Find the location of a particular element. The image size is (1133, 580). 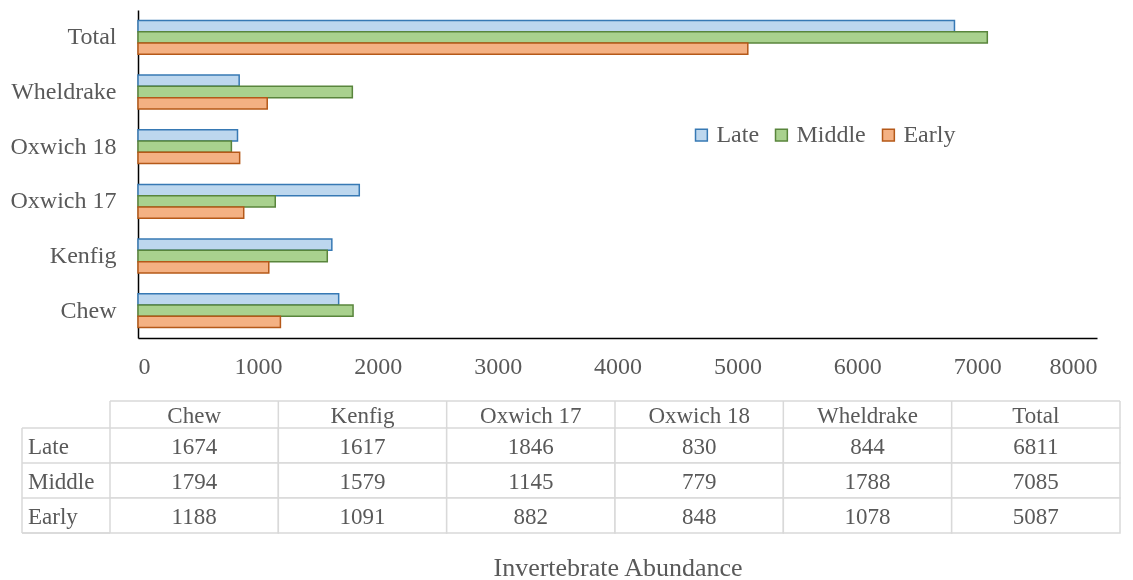

y-tick-label: Oxwich 18 is located at coordinates (63, 145).